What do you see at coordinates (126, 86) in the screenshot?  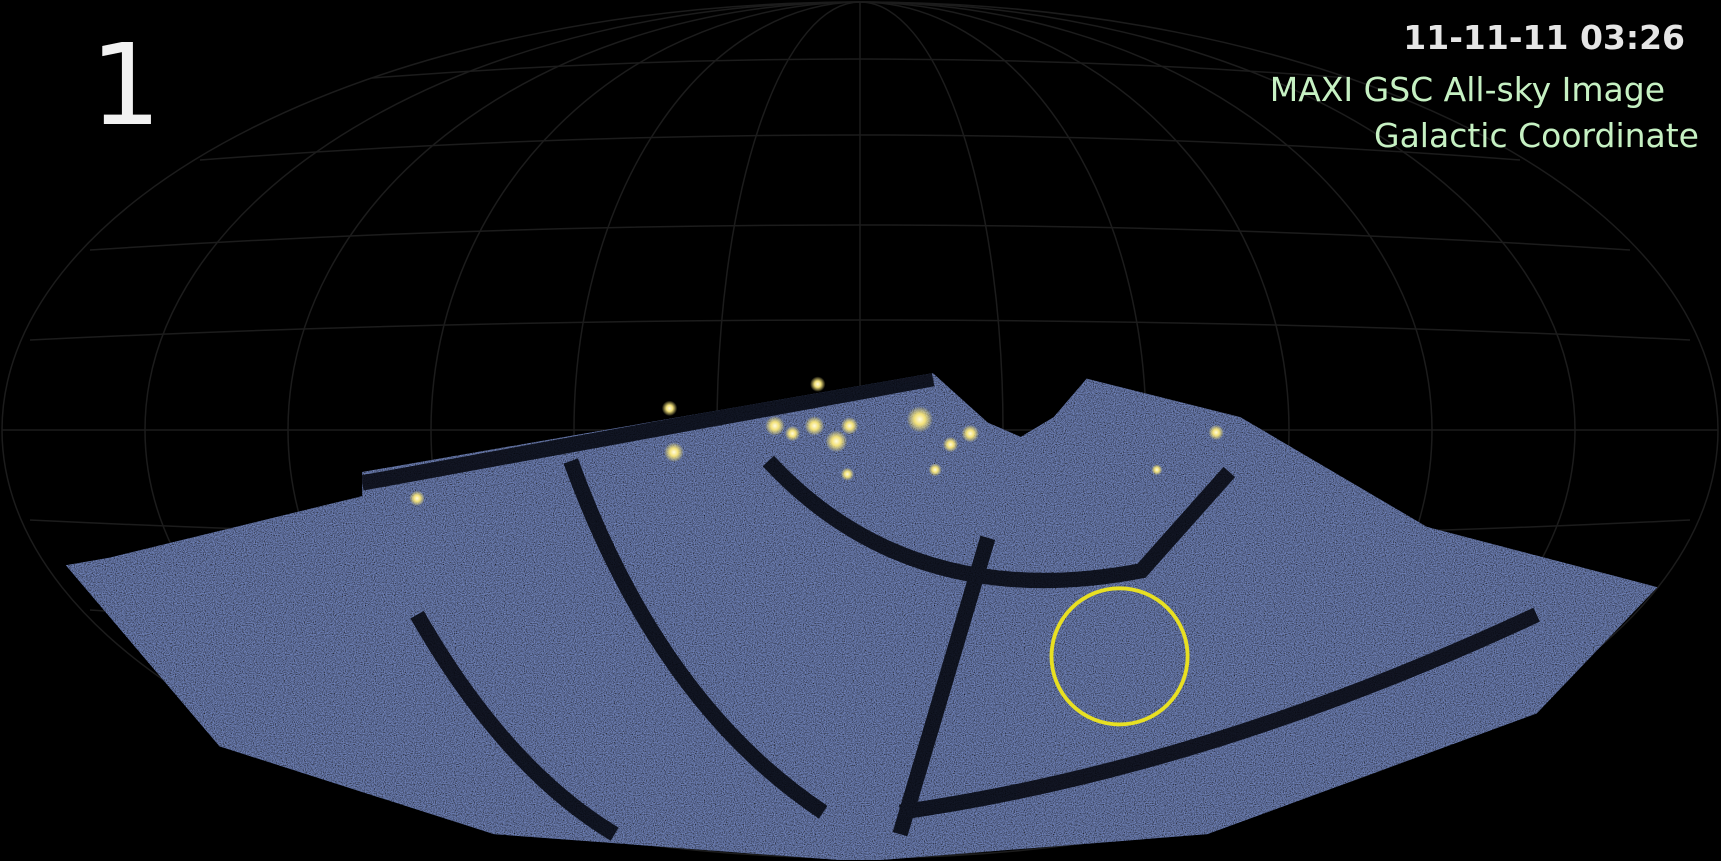 I see `frame-number: 1` at bounding box center [126, 86].